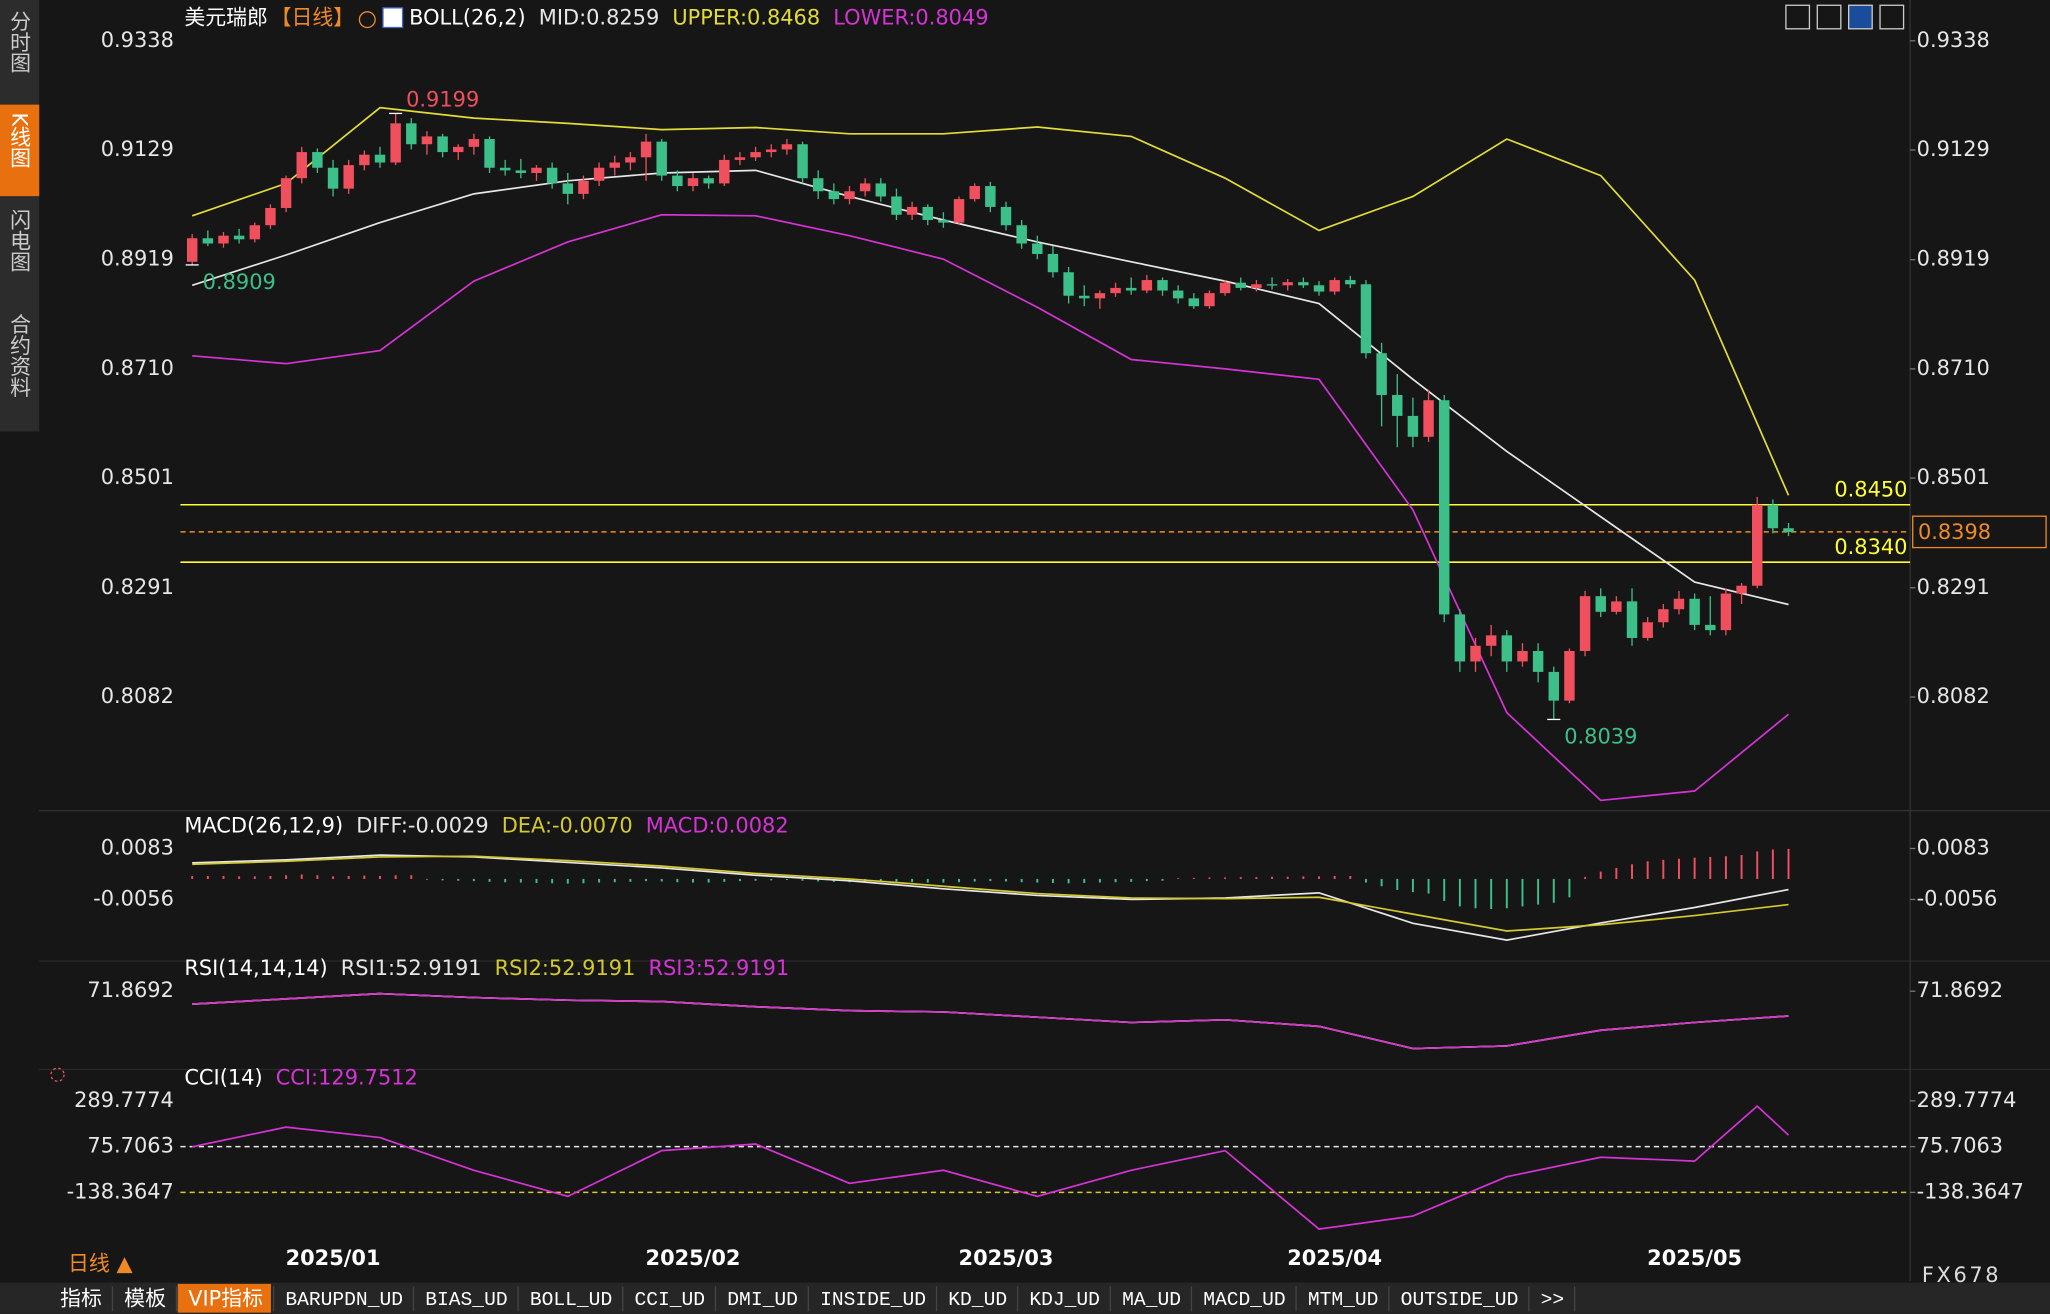 This screenshot has width=2050, height=1314. I want to click on tab-label: MA_UD, so click(1151, 1300).